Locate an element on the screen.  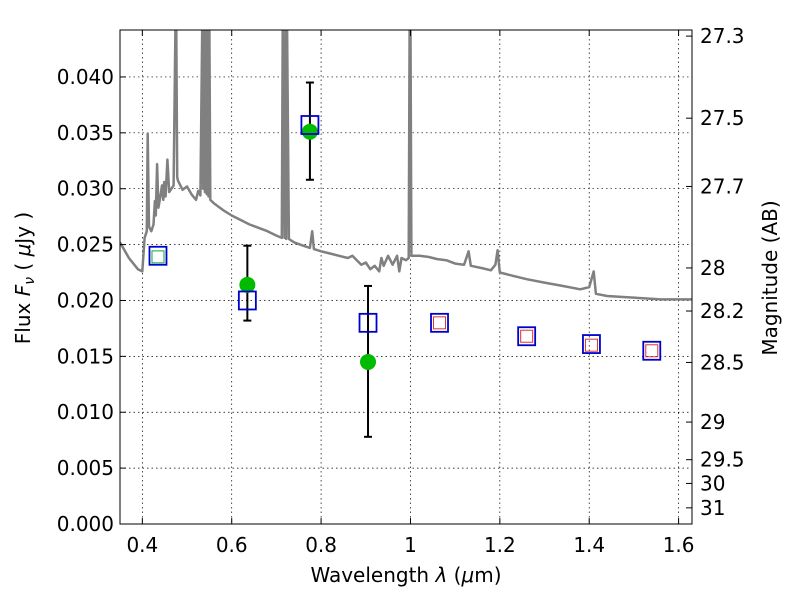
y2-tick-label: 28 is located at coordinates (712, 268).